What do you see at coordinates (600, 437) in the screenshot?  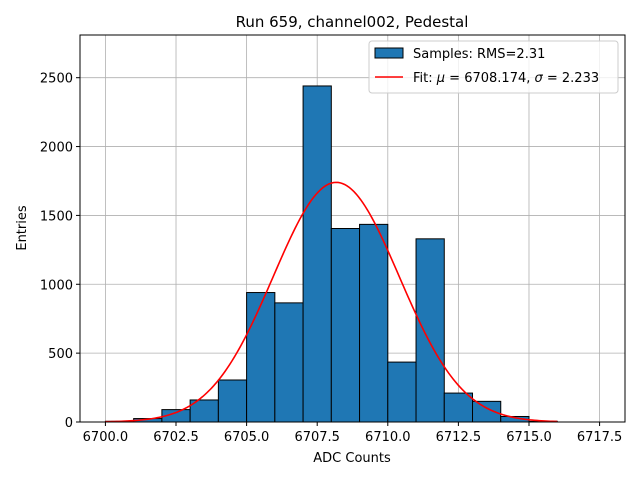 I see `x-tick-label: 6717.5` at bounding box center [600, 437].